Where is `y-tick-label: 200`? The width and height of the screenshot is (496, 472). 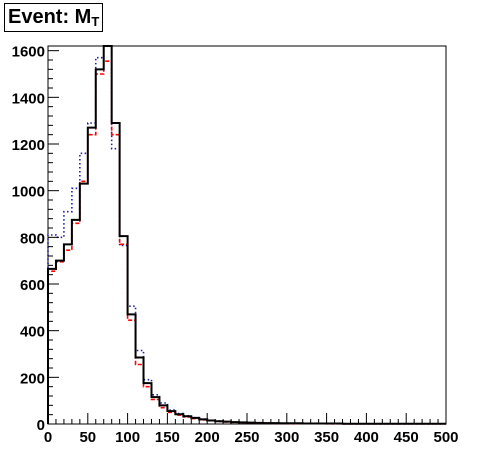 y-tick-label: 200 is located at coordinates (32, 378).